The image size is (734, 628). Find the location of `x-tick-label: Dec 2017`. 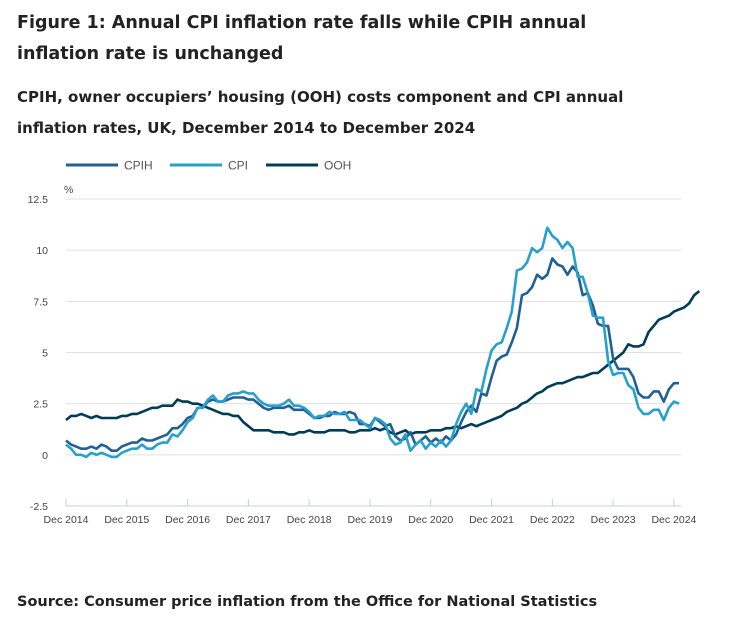

x-tick-label: Dec 2017 is located at coordinates (248, 520).